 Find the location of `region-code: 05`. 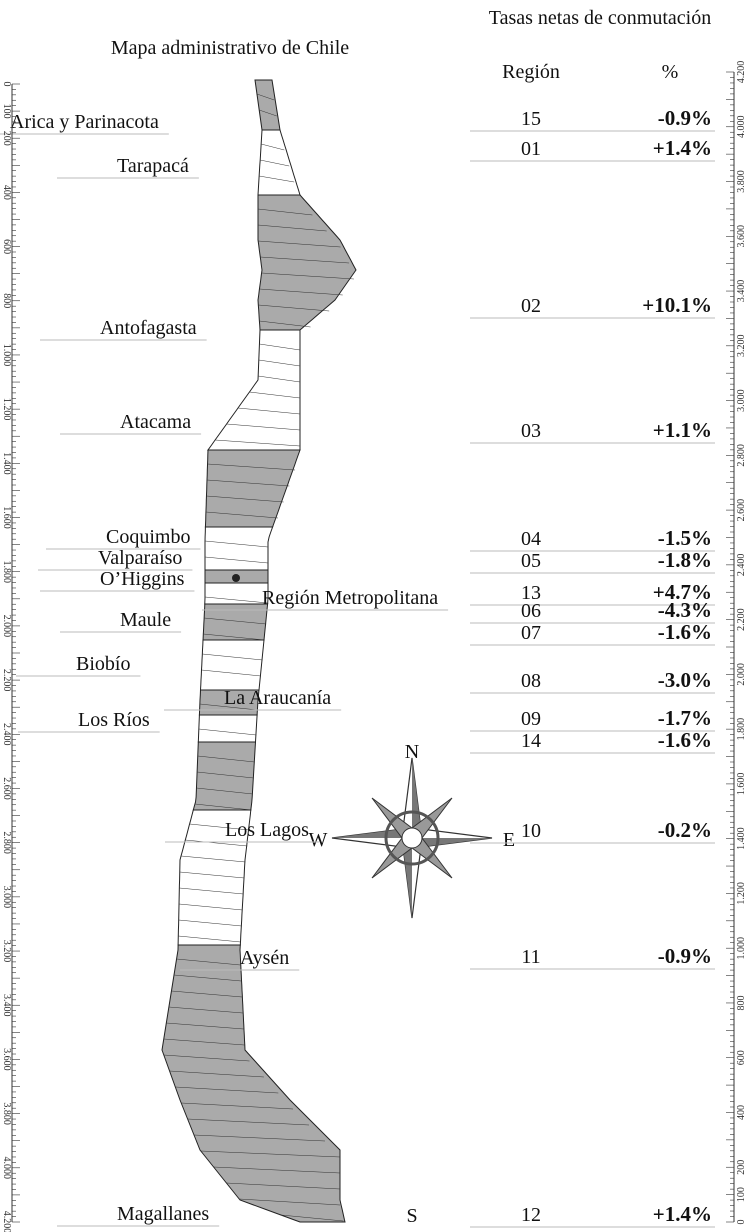

region-code: 05 is located at coordinates (531, 561).